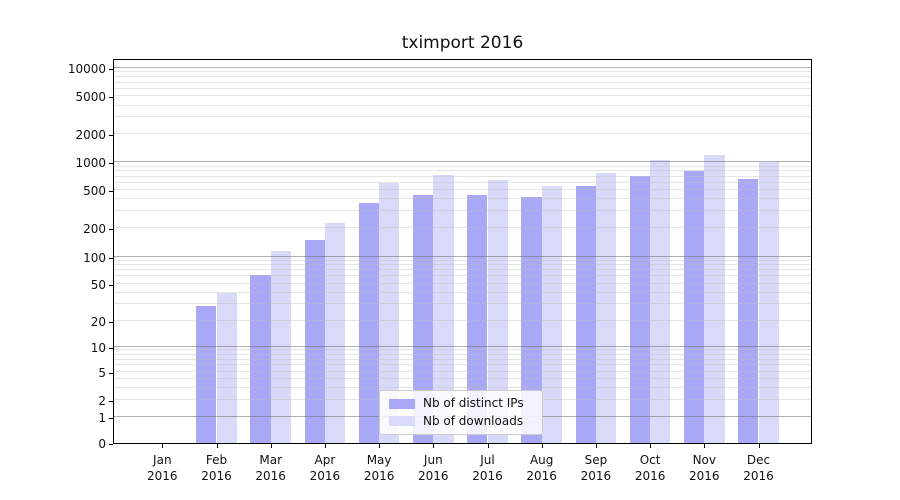  What do you see at coordinates (542, 446) in the screenshot?
I see `x-tick-aug` at bounding box center [542, 446].